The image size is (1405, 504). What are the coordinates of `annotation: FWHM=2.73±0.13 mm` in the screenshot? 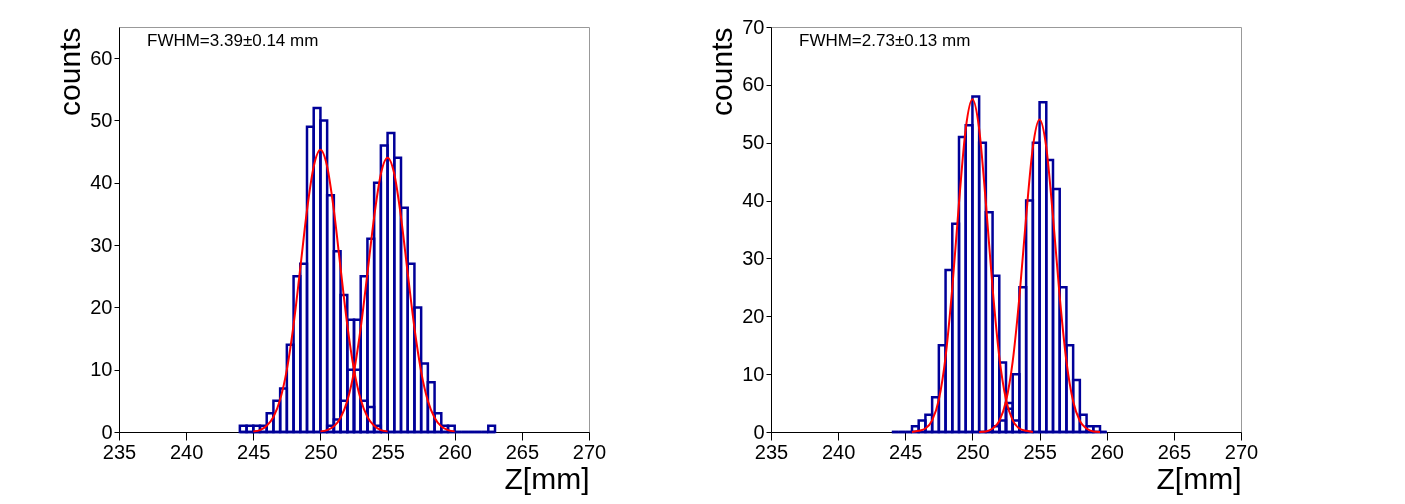 It's located at (885, 40).